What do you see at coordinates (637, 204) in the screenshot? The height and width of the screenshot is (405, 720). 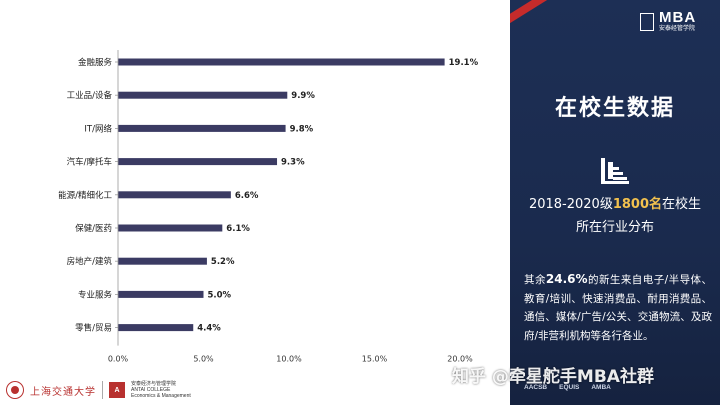 I see `headline-number: 1800名` at bounding box center [637, 204].